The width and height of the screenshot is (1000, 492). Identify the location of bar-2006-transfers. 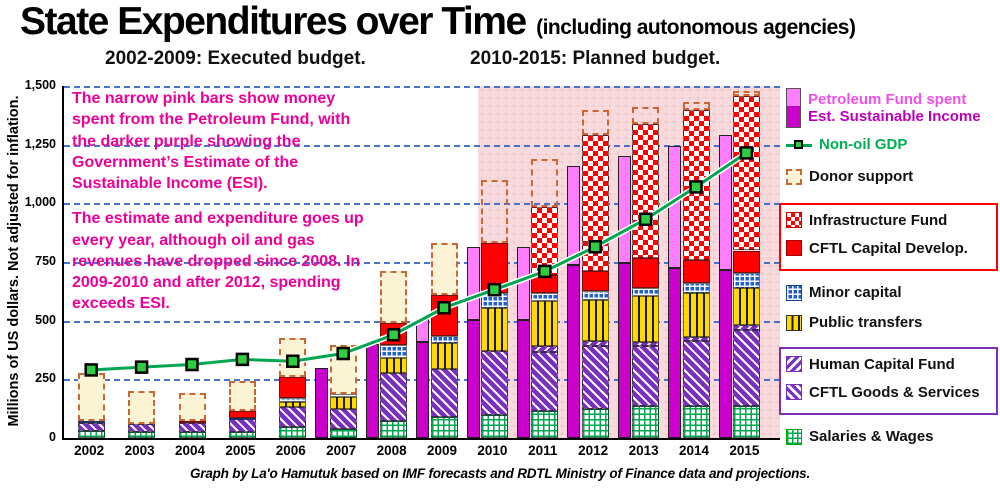
(293, 404).